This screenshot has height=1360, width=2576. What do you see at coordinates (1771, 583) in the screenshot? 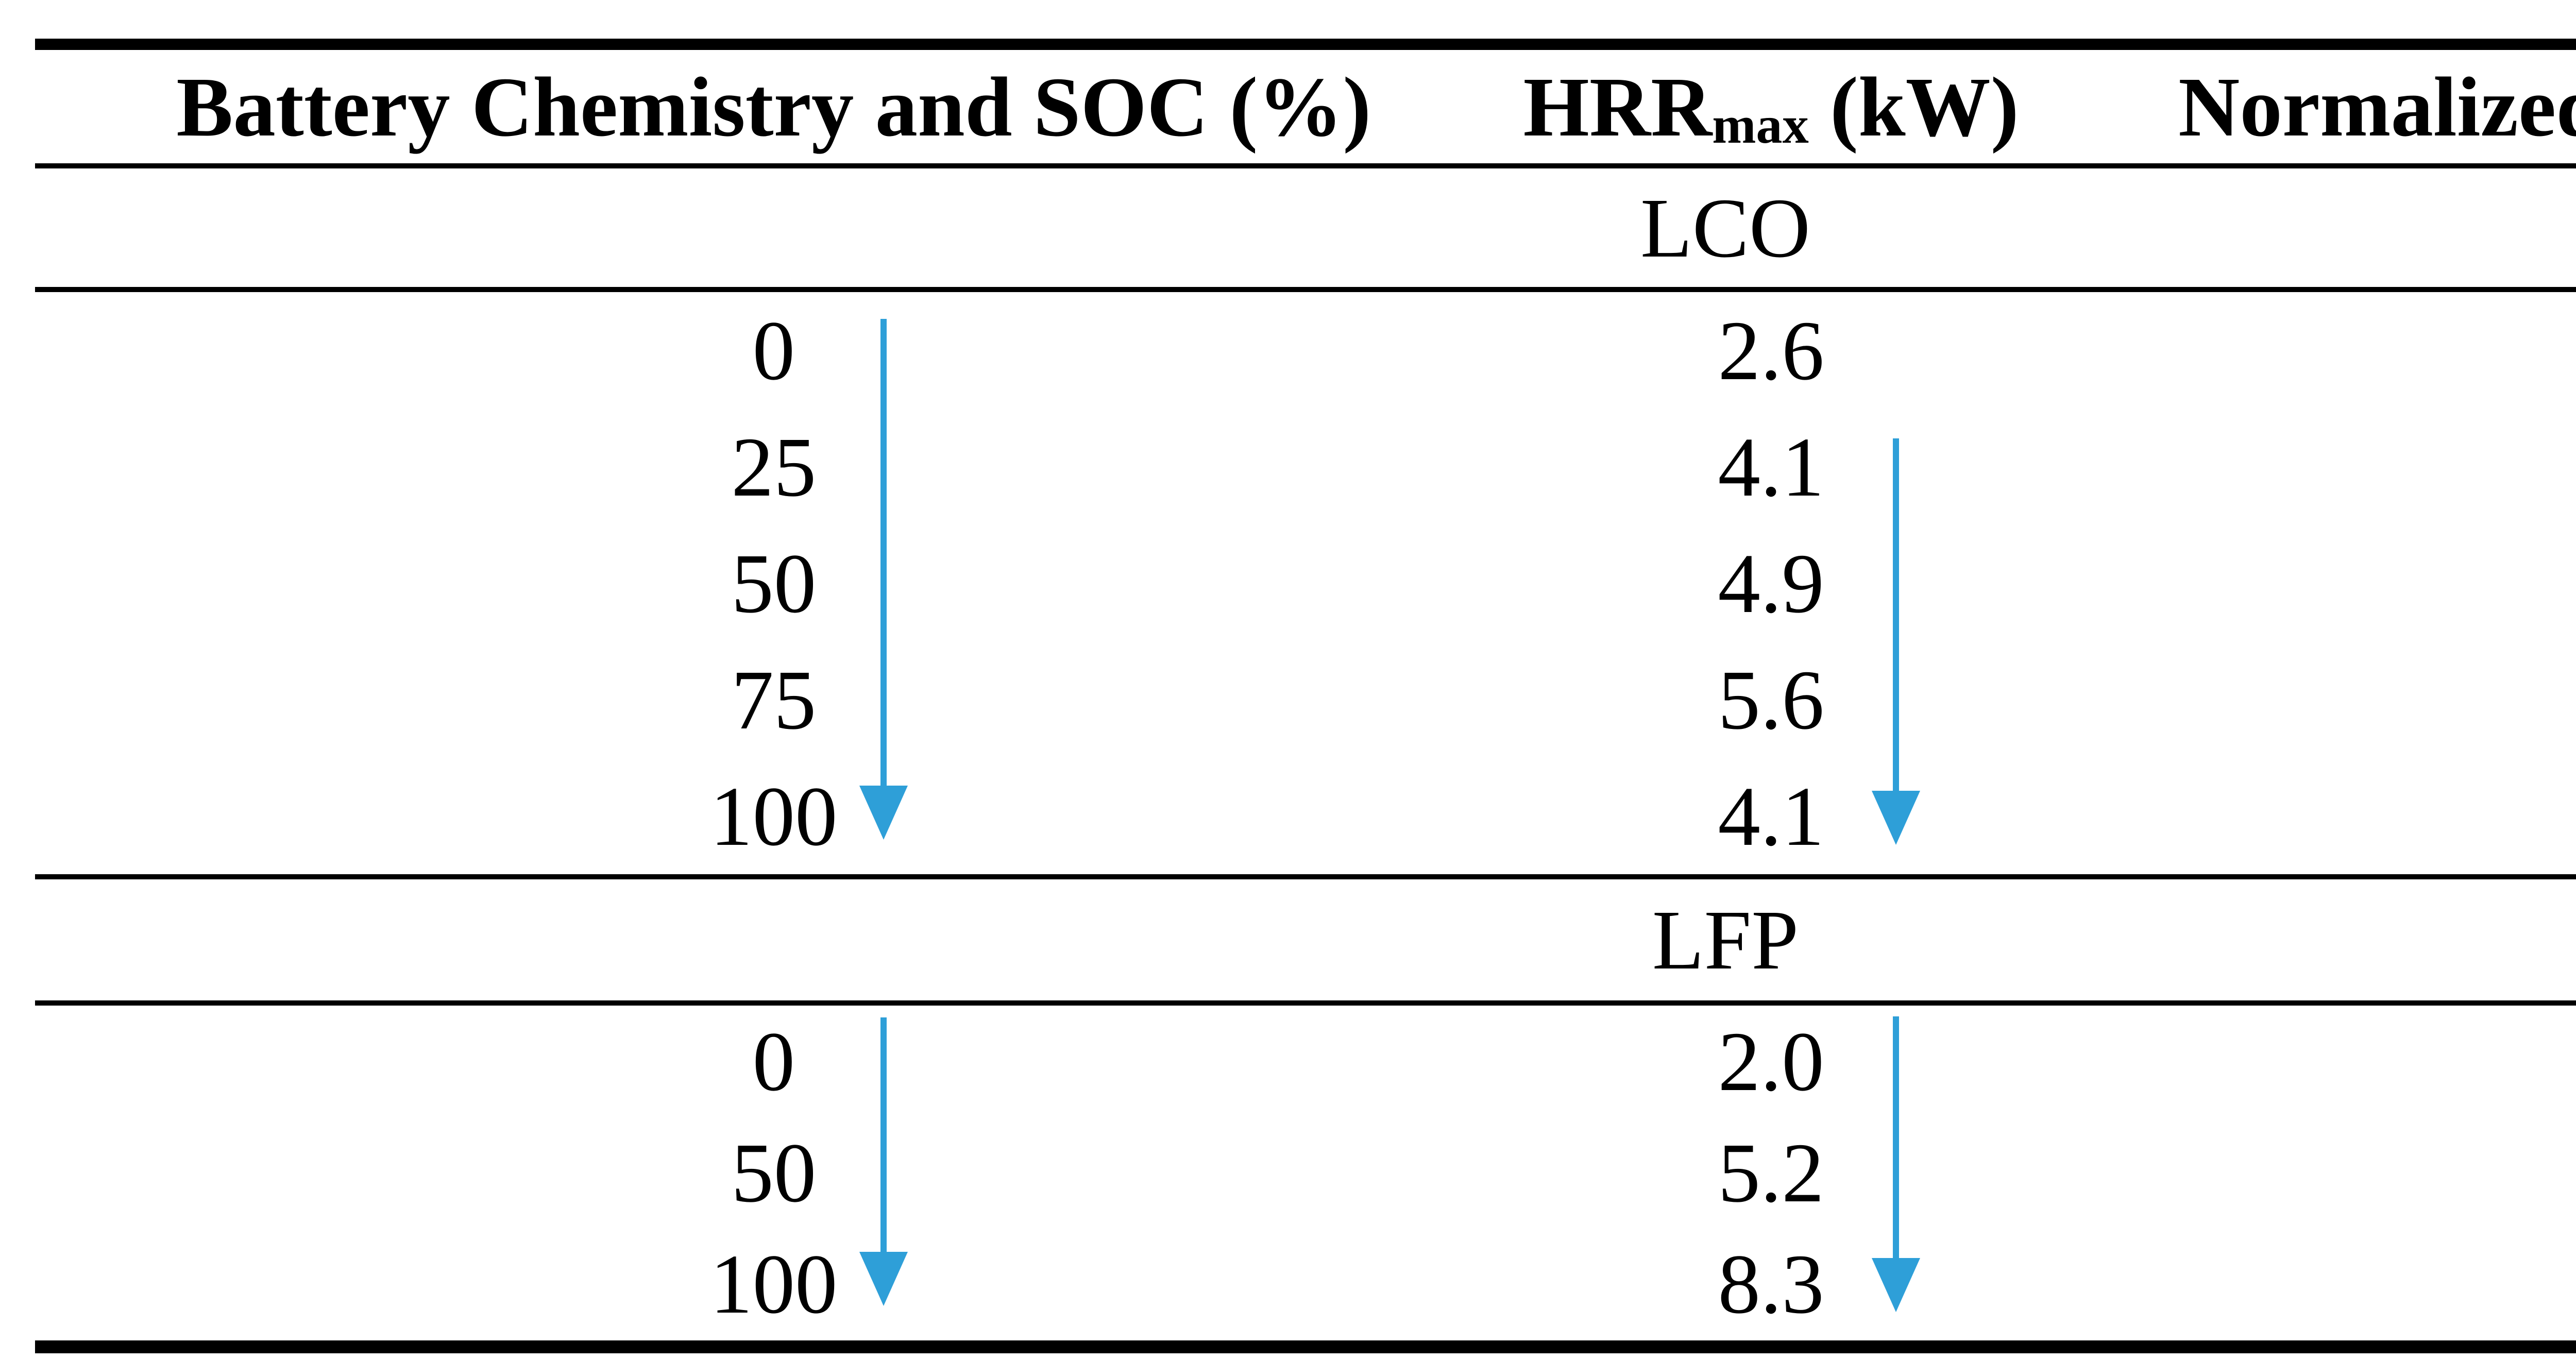
I see `cell-hrr-max: 4.9` at bounding box center [1771, 583].